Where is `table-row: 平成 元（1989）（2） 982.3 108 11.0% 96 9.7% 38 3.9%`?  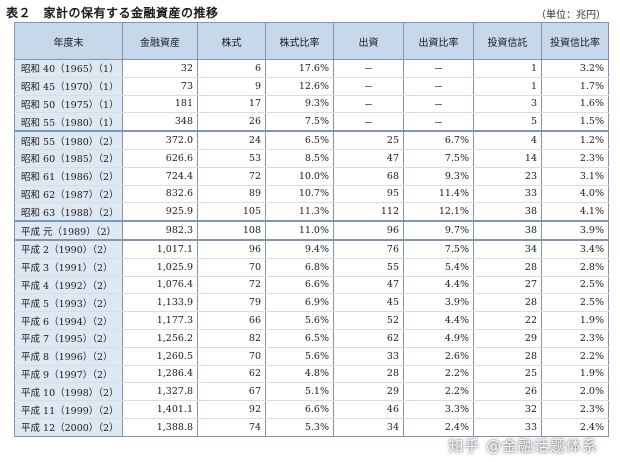
table-row: 平成 元（1989）（2） 982.3 108 11.0% 96 9.7% 38 3.9% is located at coordinates (311, 230).